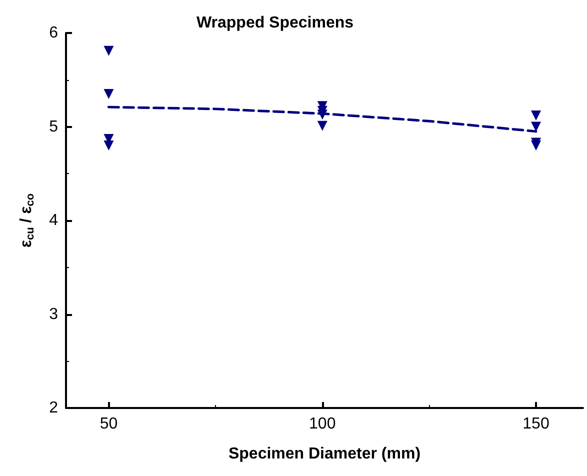  Describe the element at coordinates (53, 127) in the screenshot. I see `y-tick-label: 5` at that location.